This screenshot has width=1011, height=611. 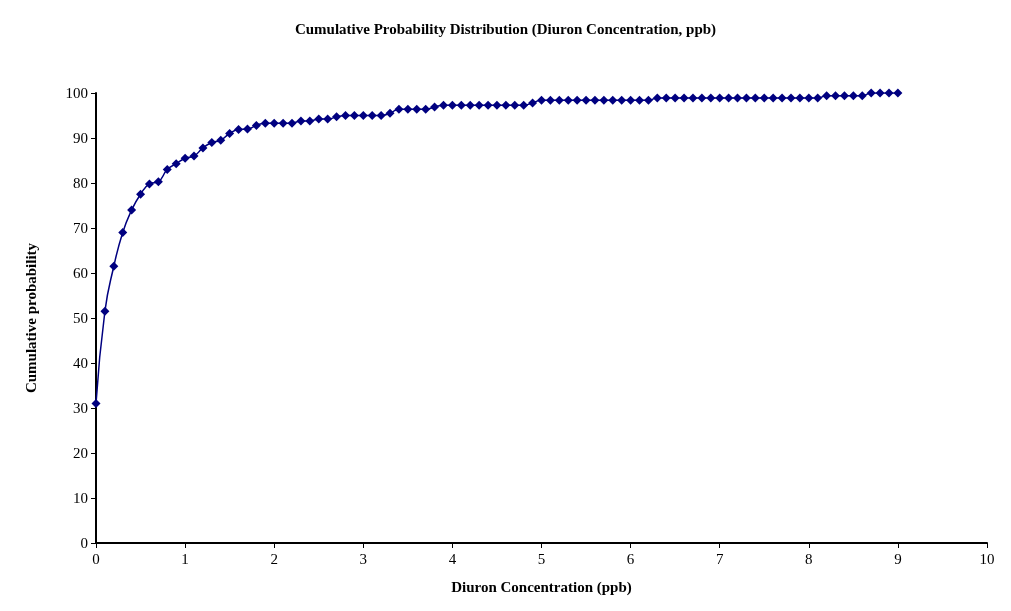 What do you see at coordinates (84, 543) in the screenshot?
I see `y-tick-label: 0` at bounding box center [84, 543].